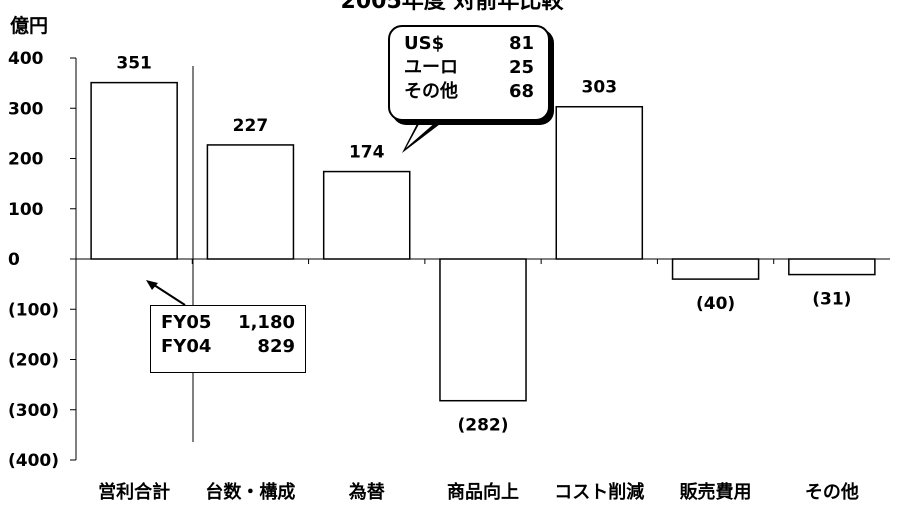  What do you see at coordinates (431, 91) in the screenshot?
I see `fx-currency-other: その他` at bounding box center [431, 91].